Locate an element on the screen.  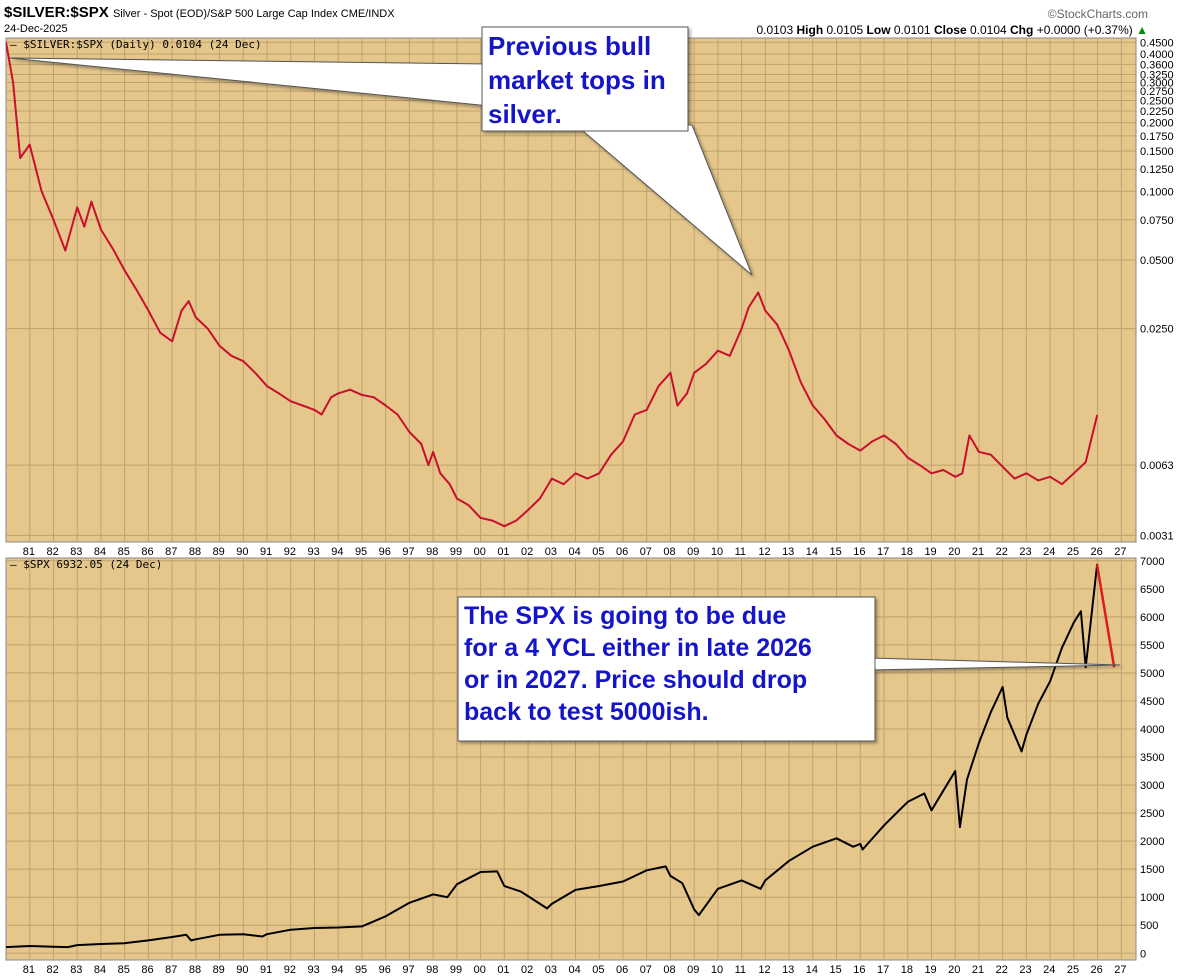
ratio-y-tick-label: 0.4000 is located at coordinates (1157, 55).